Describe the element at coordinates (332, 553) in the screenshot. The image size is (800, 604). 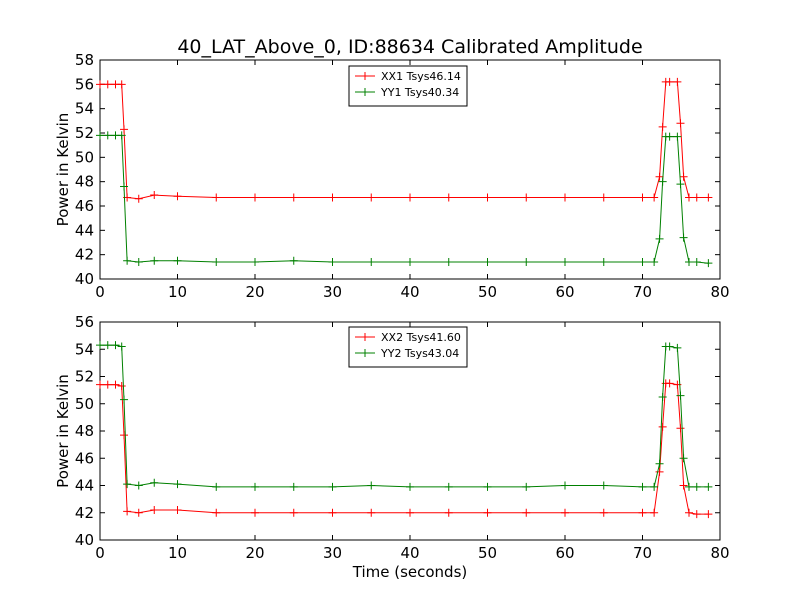
I see `x-tick-label: 30` at that location.